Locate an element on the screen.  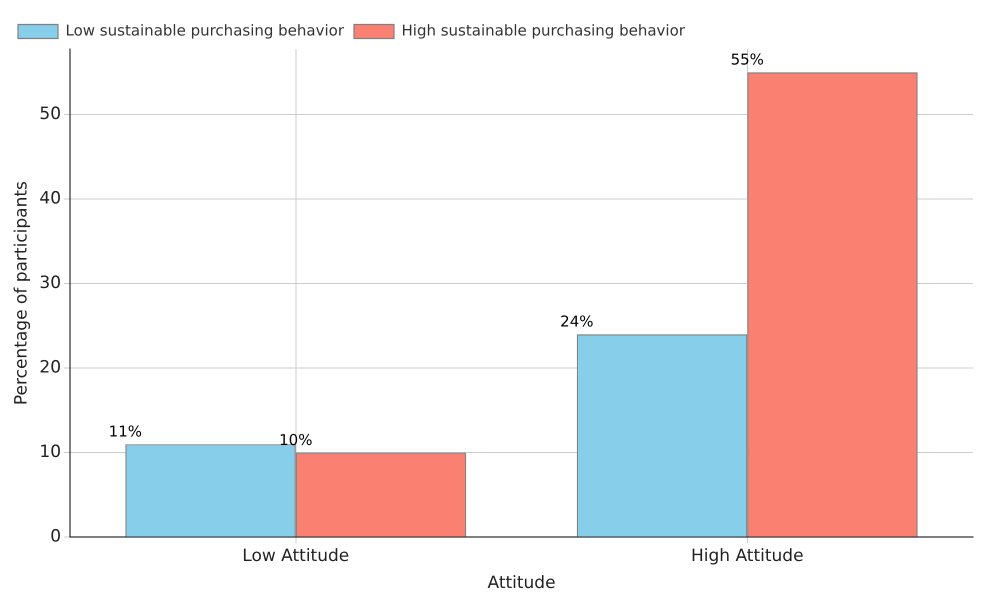
data-label: 55% is located at coordinates (747, 59).